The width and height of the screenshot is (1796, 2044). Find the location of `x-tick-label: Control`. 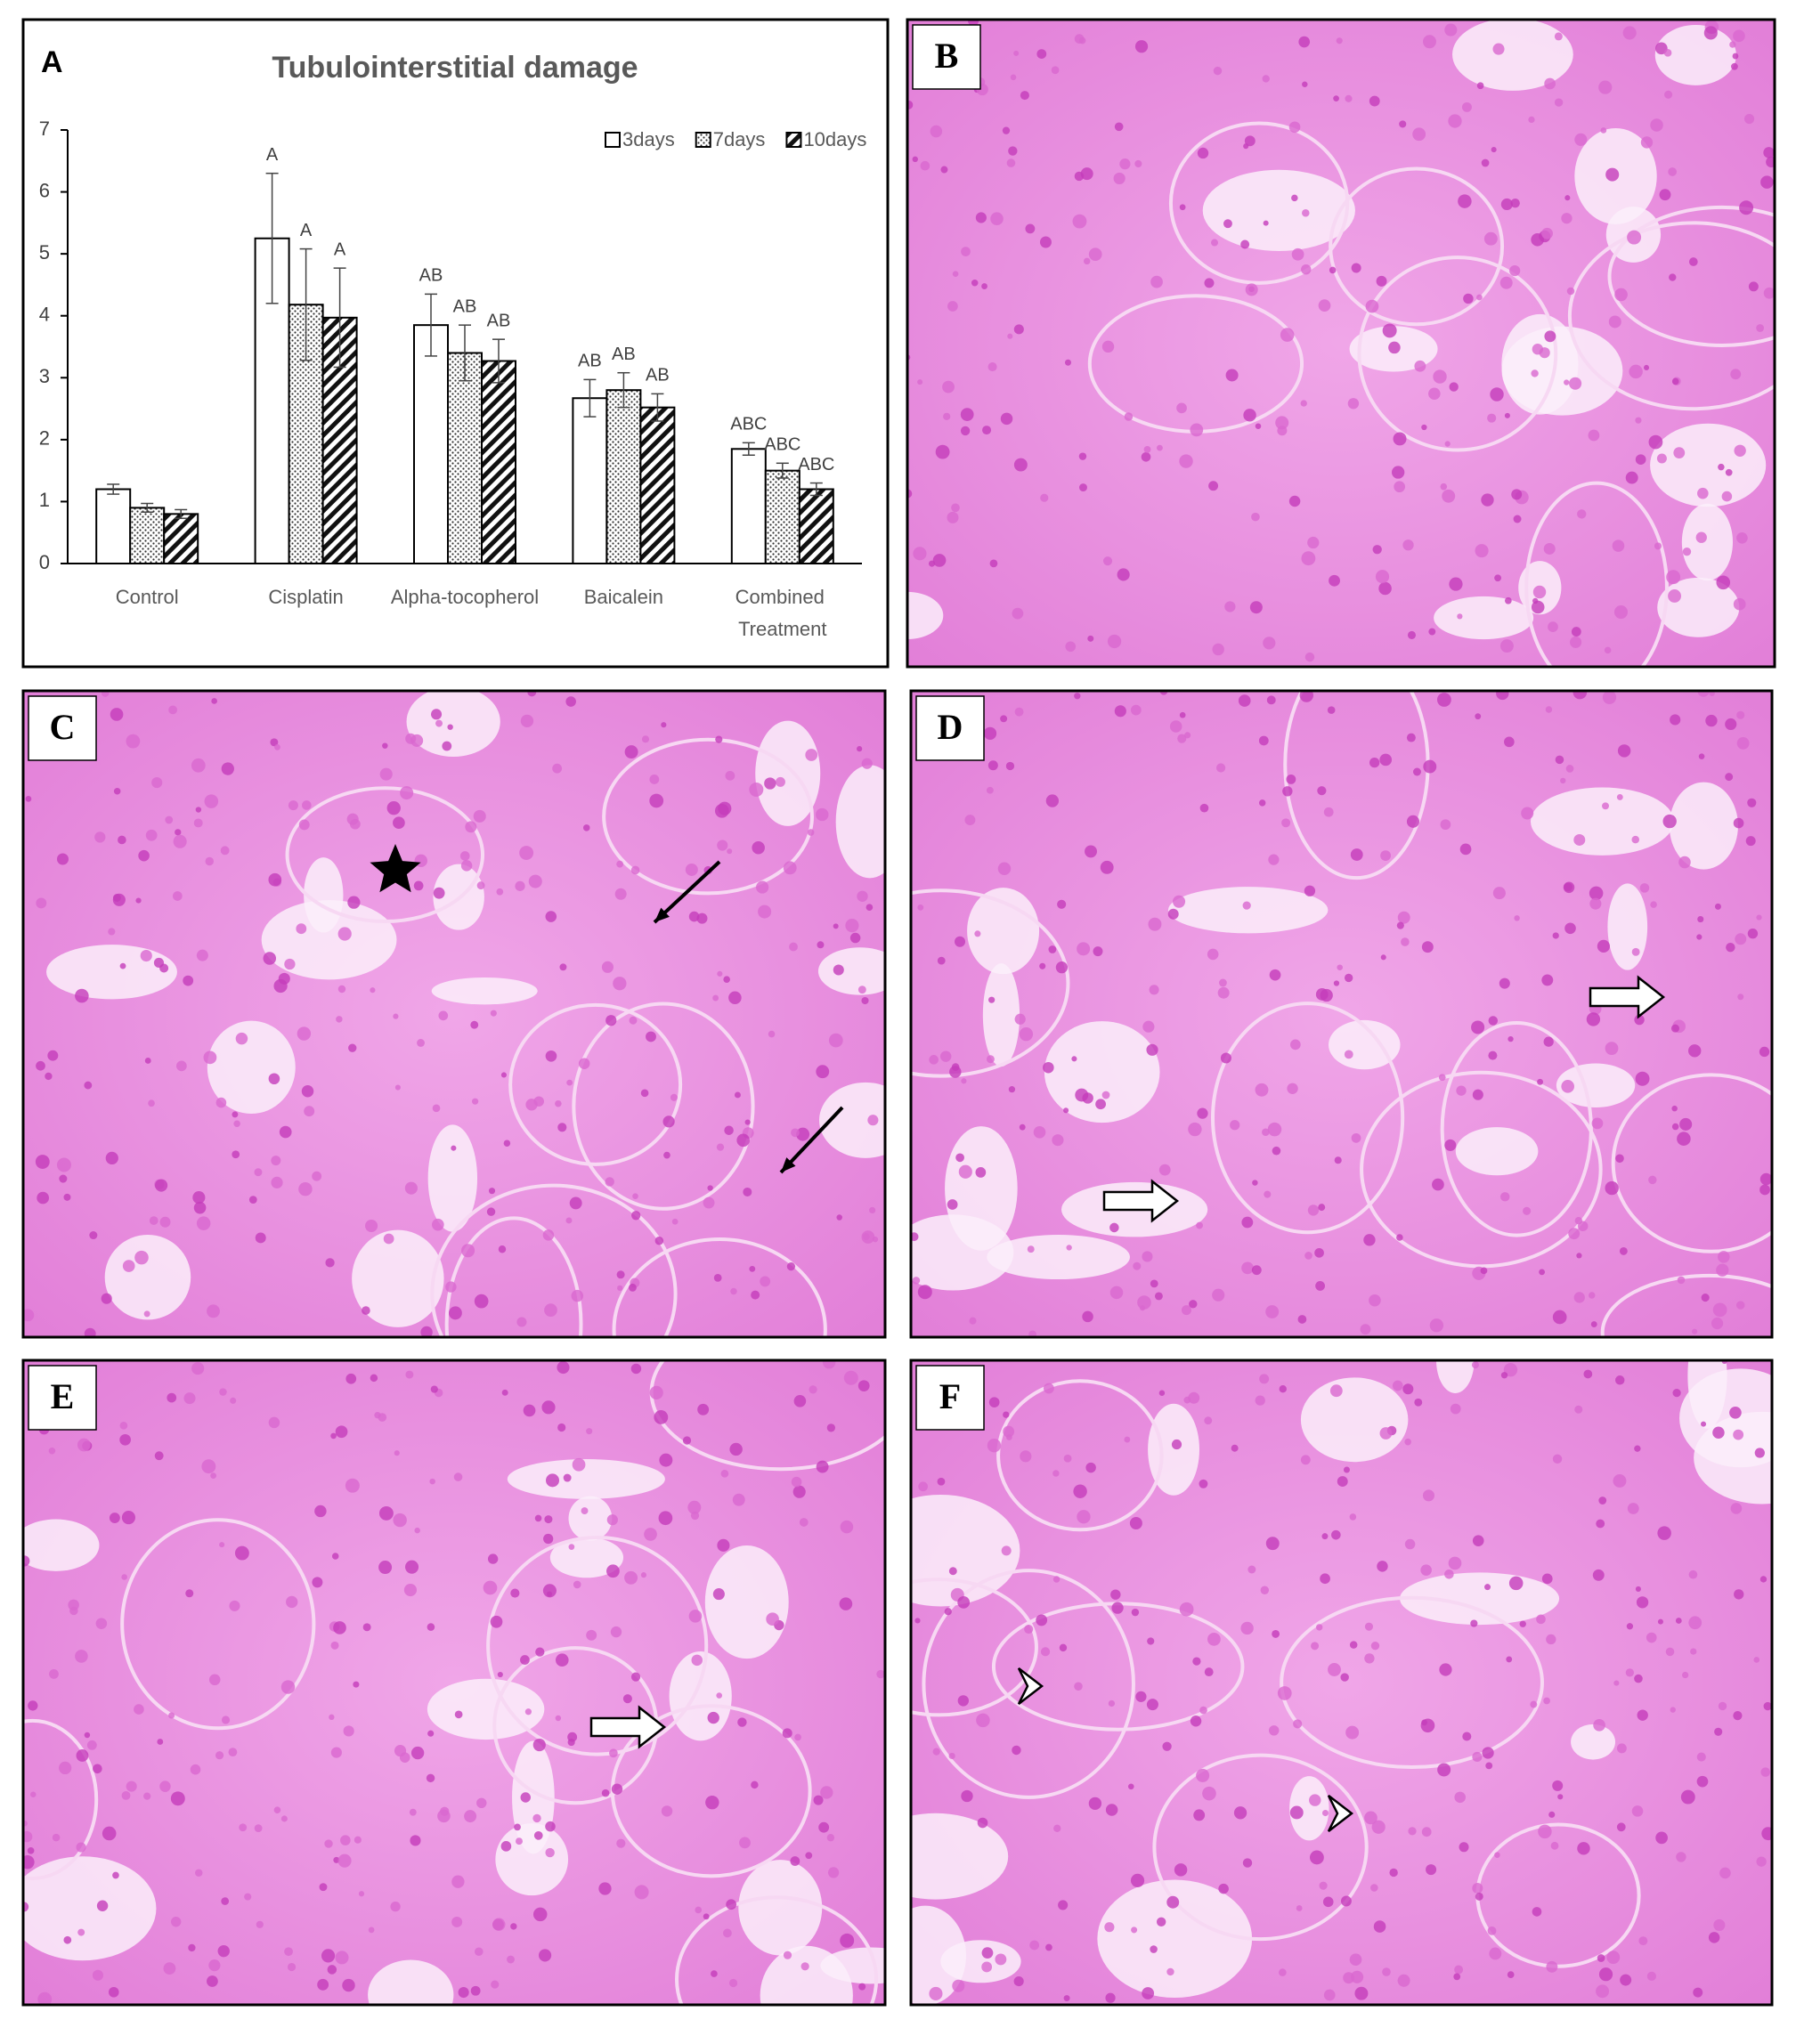

x-tick-label: Control is located at coordinates (147, 597).